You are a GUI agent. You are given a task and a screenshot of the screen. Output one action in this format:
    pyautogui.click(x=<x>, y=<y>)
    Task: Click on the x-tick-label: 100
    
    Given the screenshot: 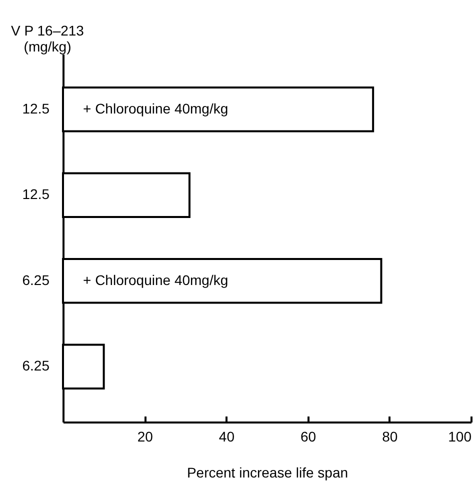 What is the action you would take?
    pyautogui.click(x=460, y=436)
    